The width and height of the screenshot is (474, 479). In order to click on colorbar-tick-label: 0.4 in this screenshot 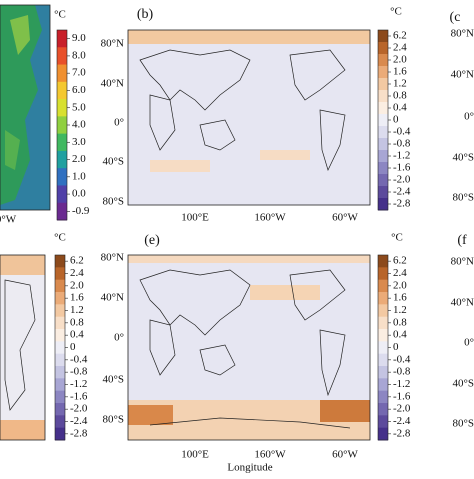, I will do `click(77, 335)`.